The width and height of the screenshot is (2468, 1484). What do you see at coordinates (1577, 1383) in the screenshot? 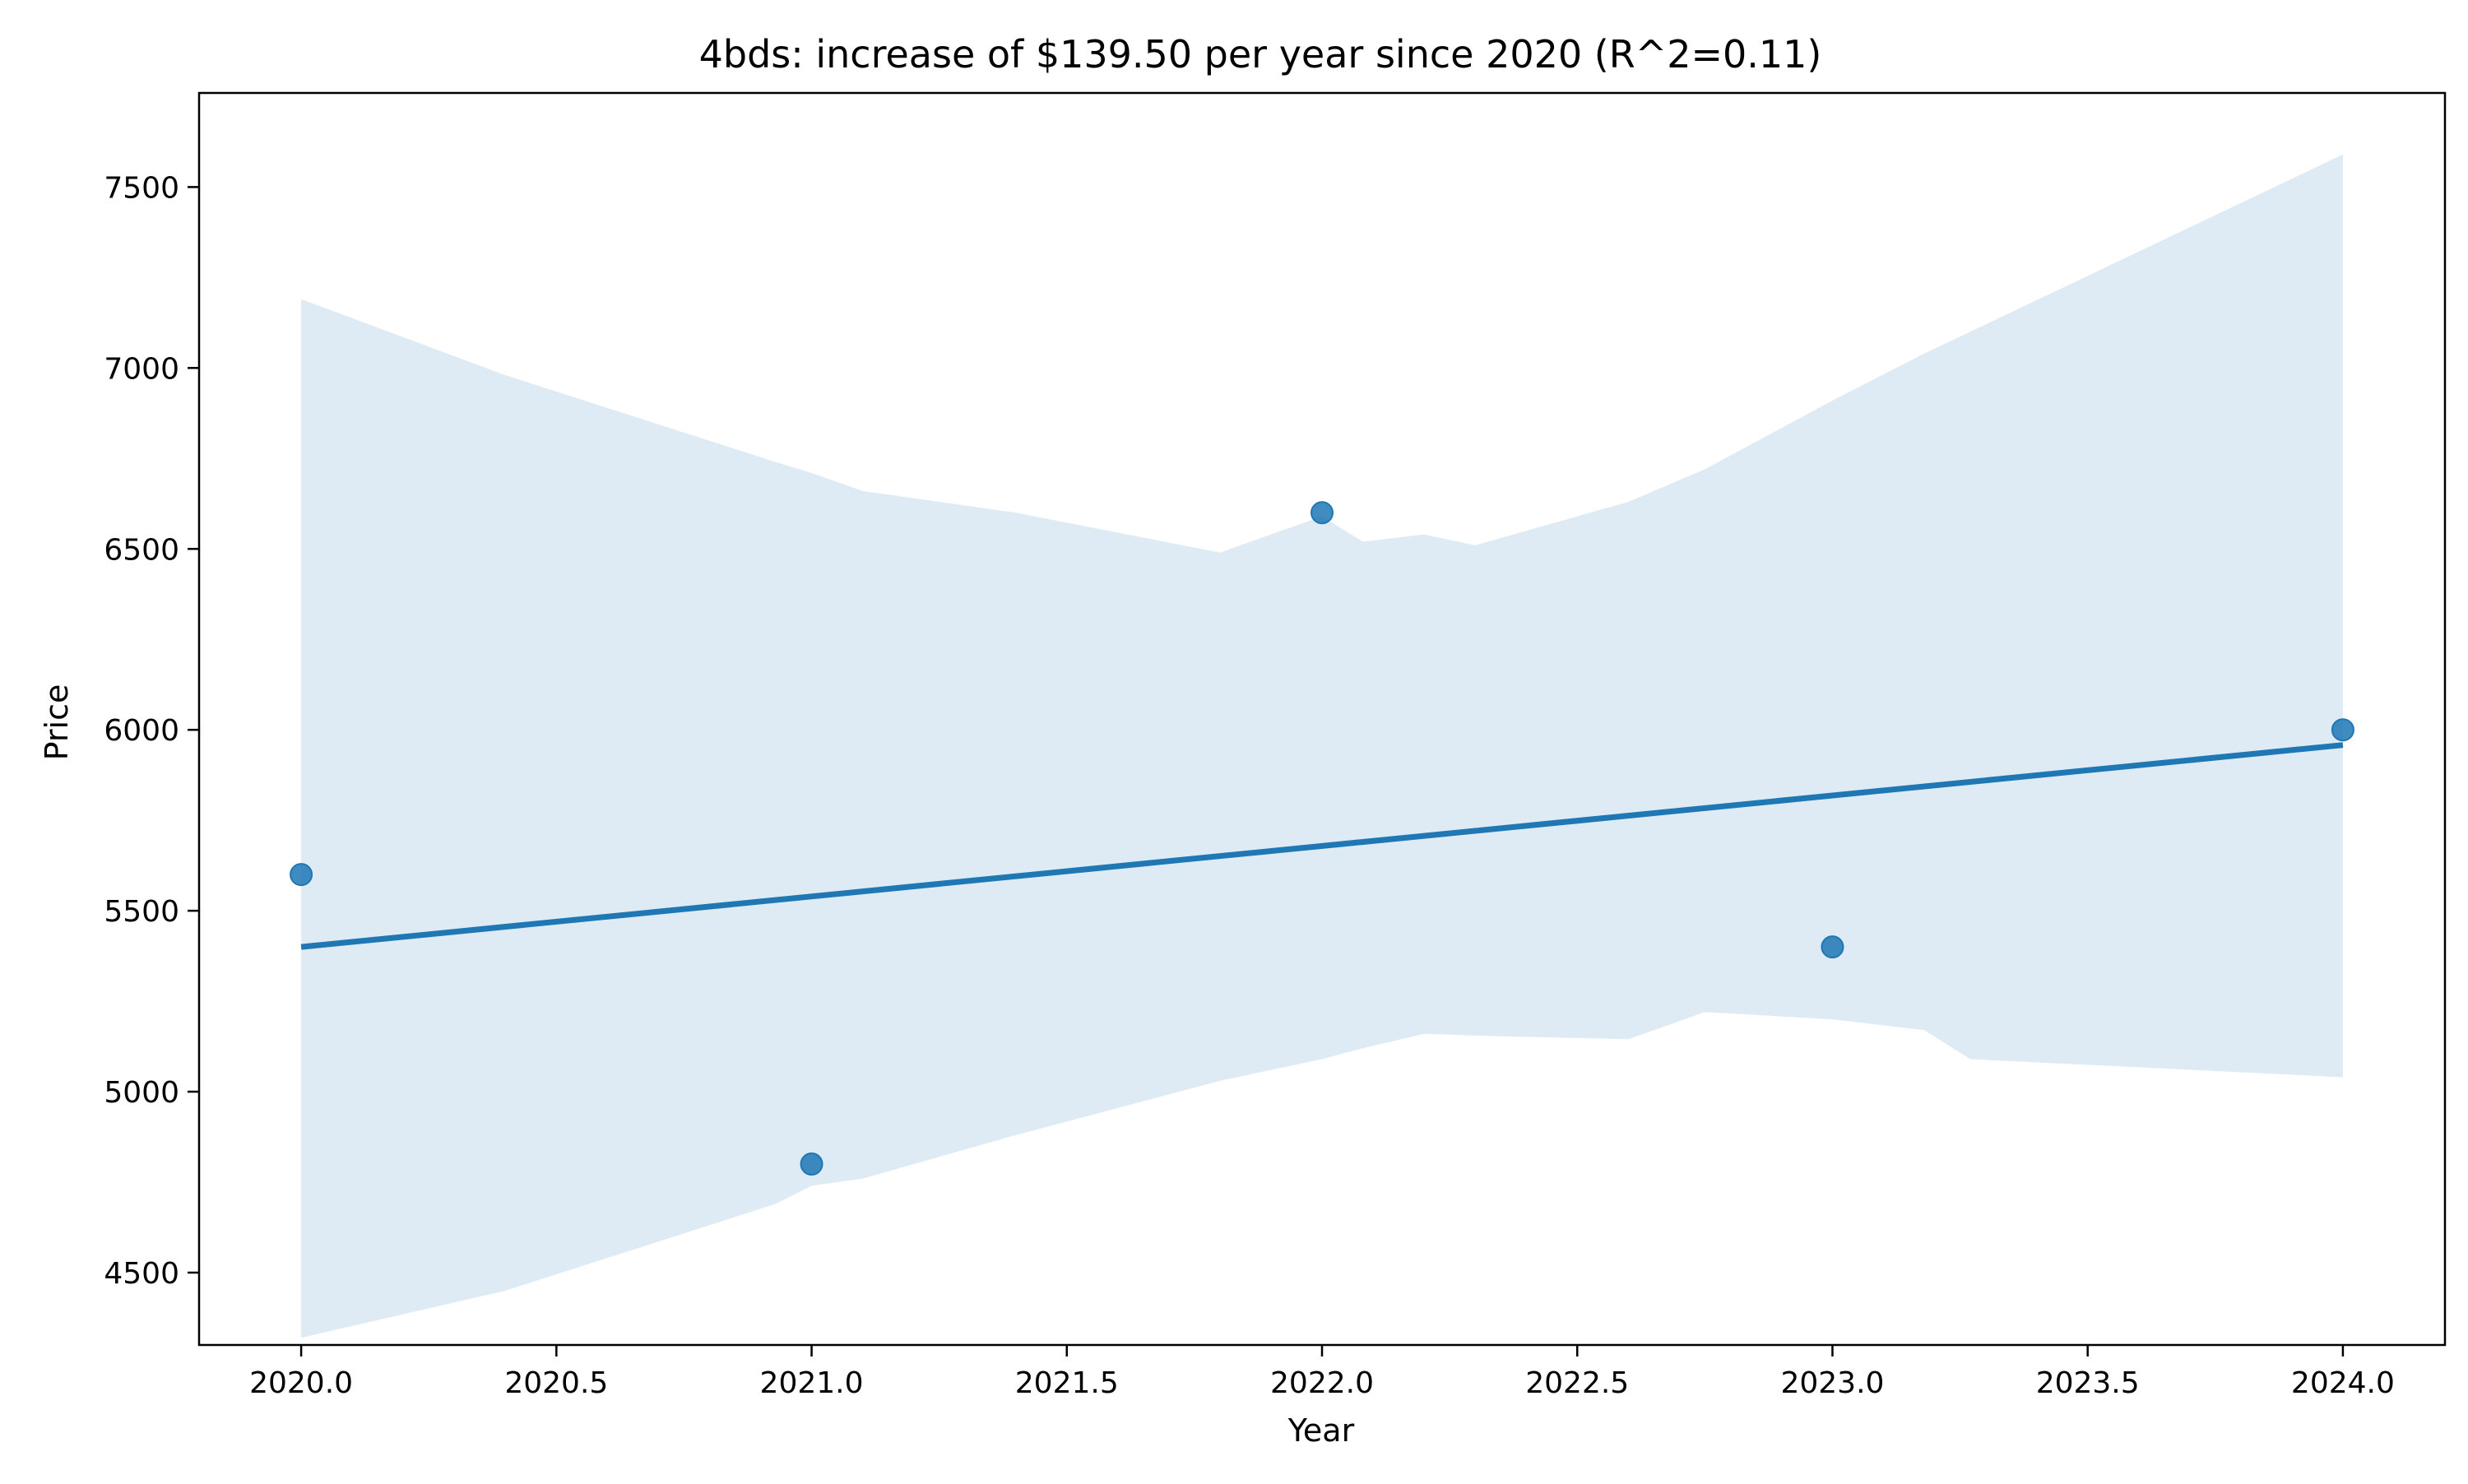
I see `x-tick-label: 2022.5` at bounding box center [1577, 1383].